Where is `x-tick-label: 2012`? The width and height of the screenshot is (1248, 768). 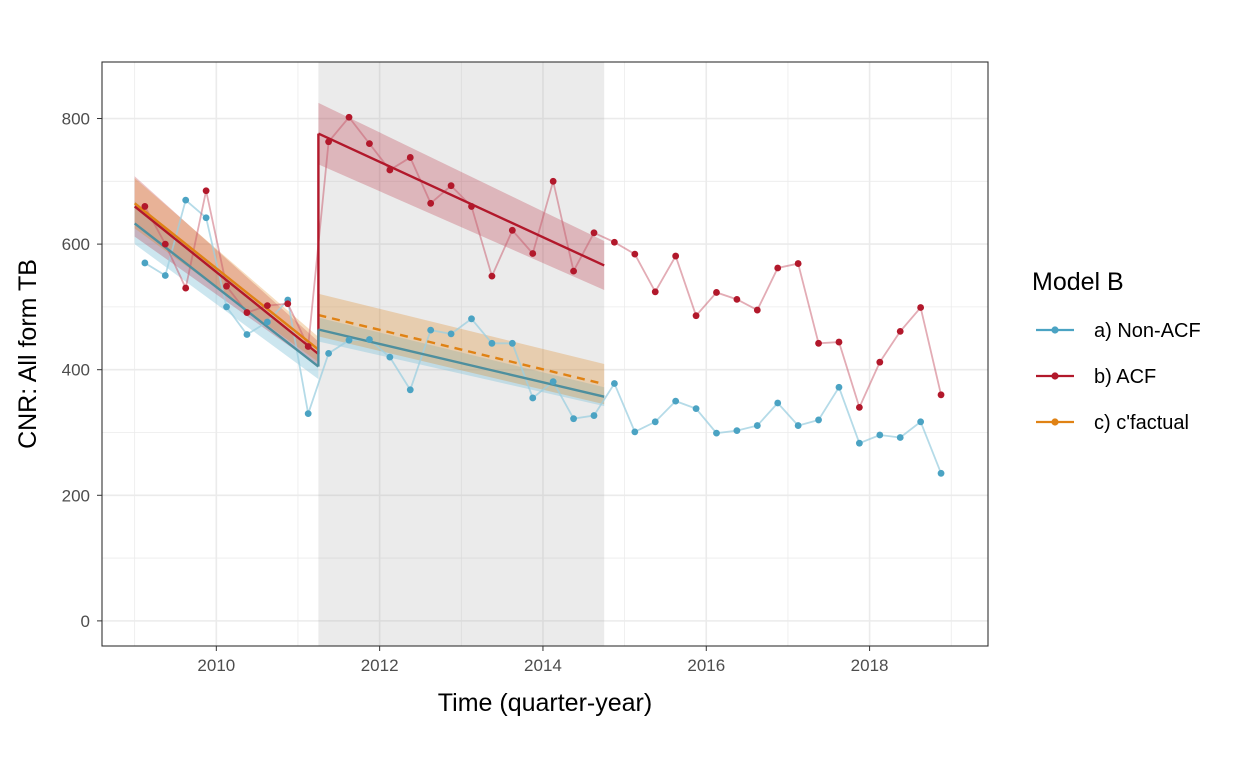 x-tick-label: 2012 is located at coordinates (380, 665).